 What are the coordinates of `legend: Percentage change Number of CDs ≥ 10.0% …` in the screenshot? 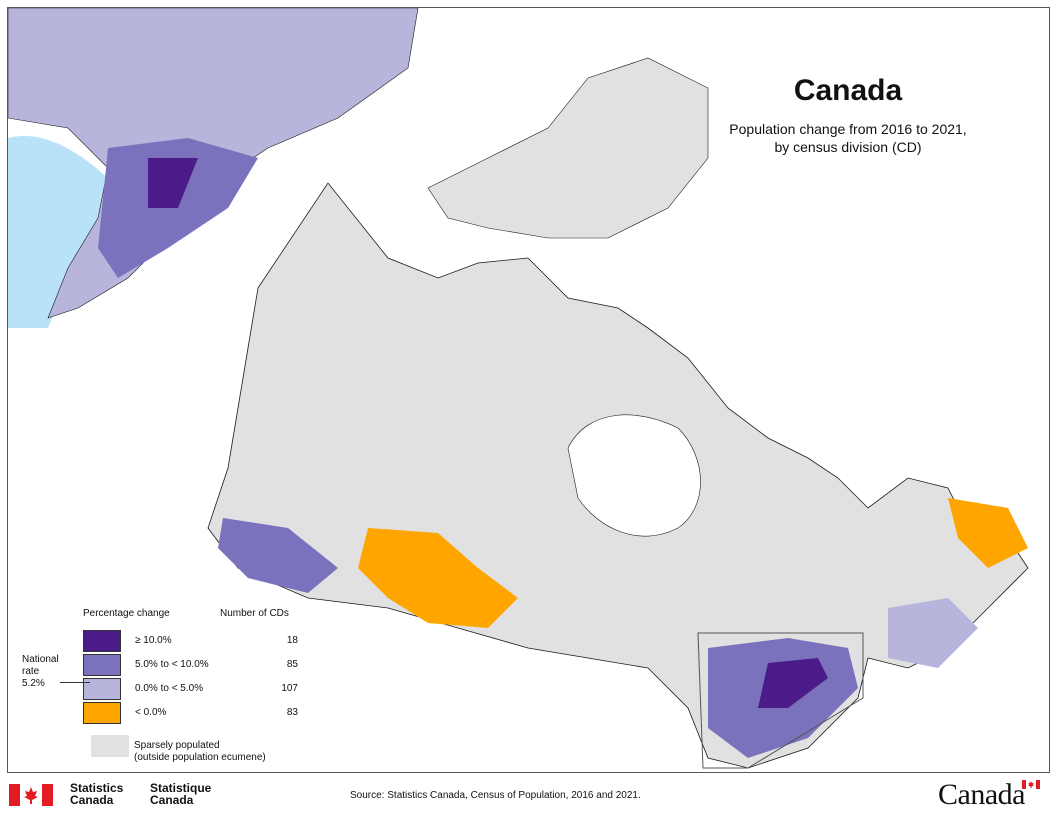 It's located at (163, 686).